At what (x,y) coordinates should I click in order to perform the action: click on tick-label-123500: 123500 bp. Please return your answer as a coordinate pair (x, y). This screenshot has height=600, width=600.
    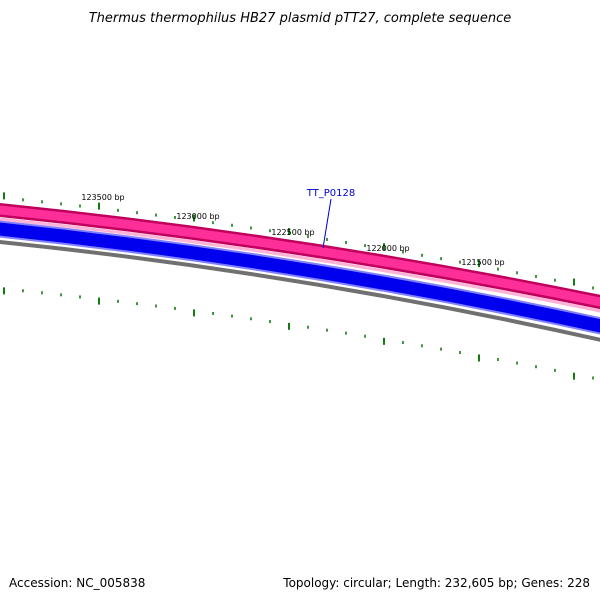
    Looking at the image, I should click on (102, 197).